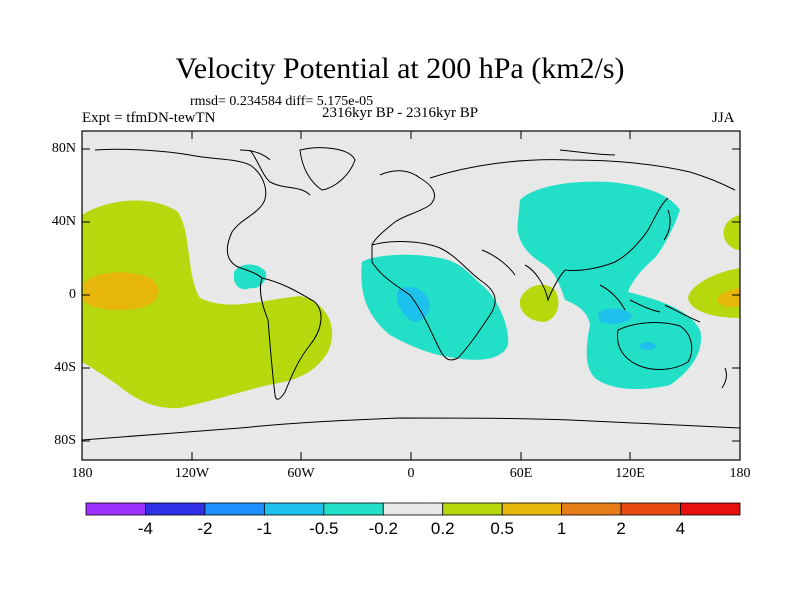 This screenshot has width=800, height=600. Describe the element at coordinates (609, 285) in the screenshot. I see `asia-negative-region` at that location.